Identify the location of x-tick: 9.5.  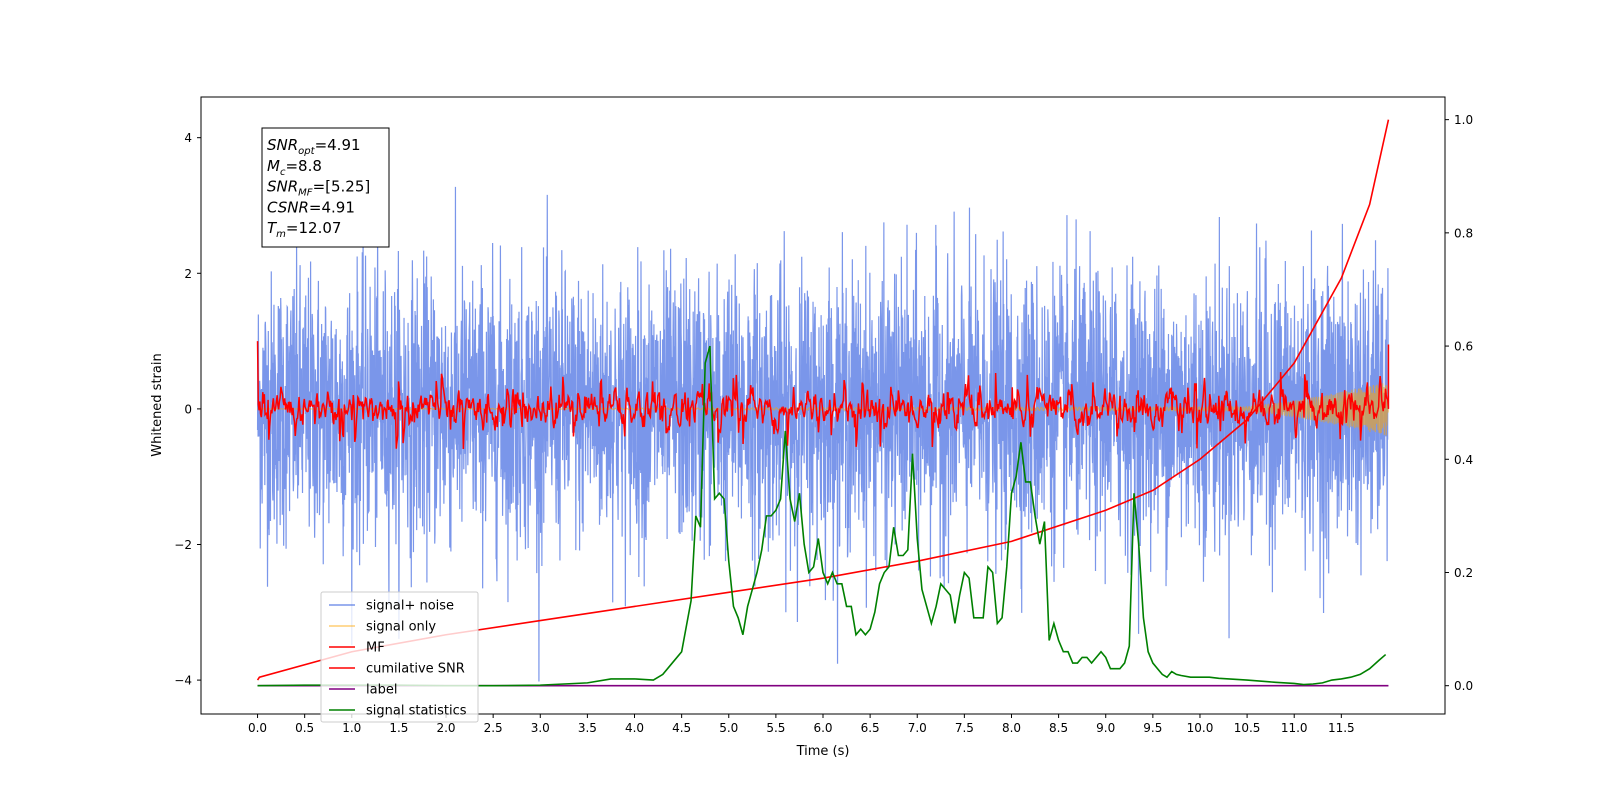
(1152, 724).